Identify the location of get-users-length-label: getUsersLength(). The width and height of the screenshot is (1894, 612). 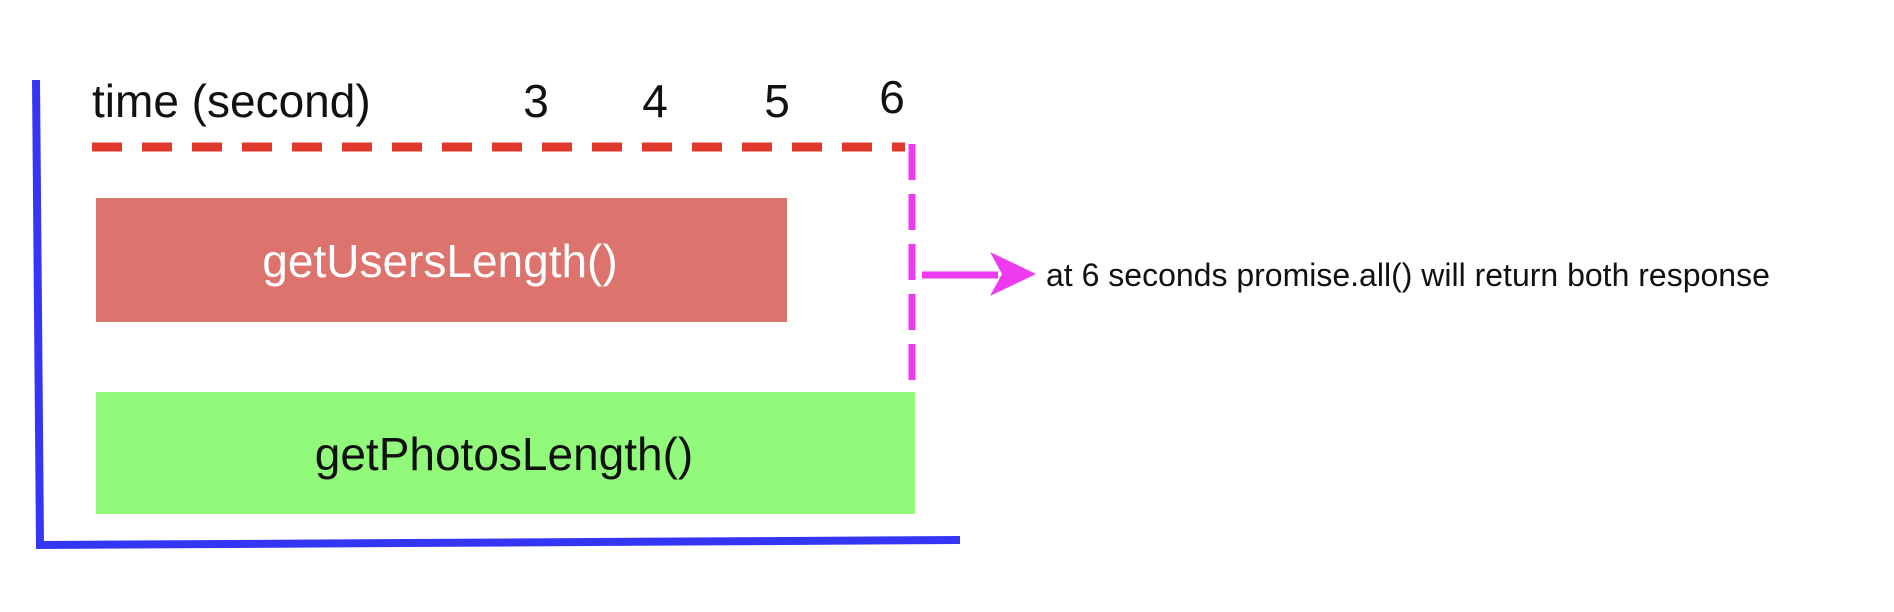
(439, 261).